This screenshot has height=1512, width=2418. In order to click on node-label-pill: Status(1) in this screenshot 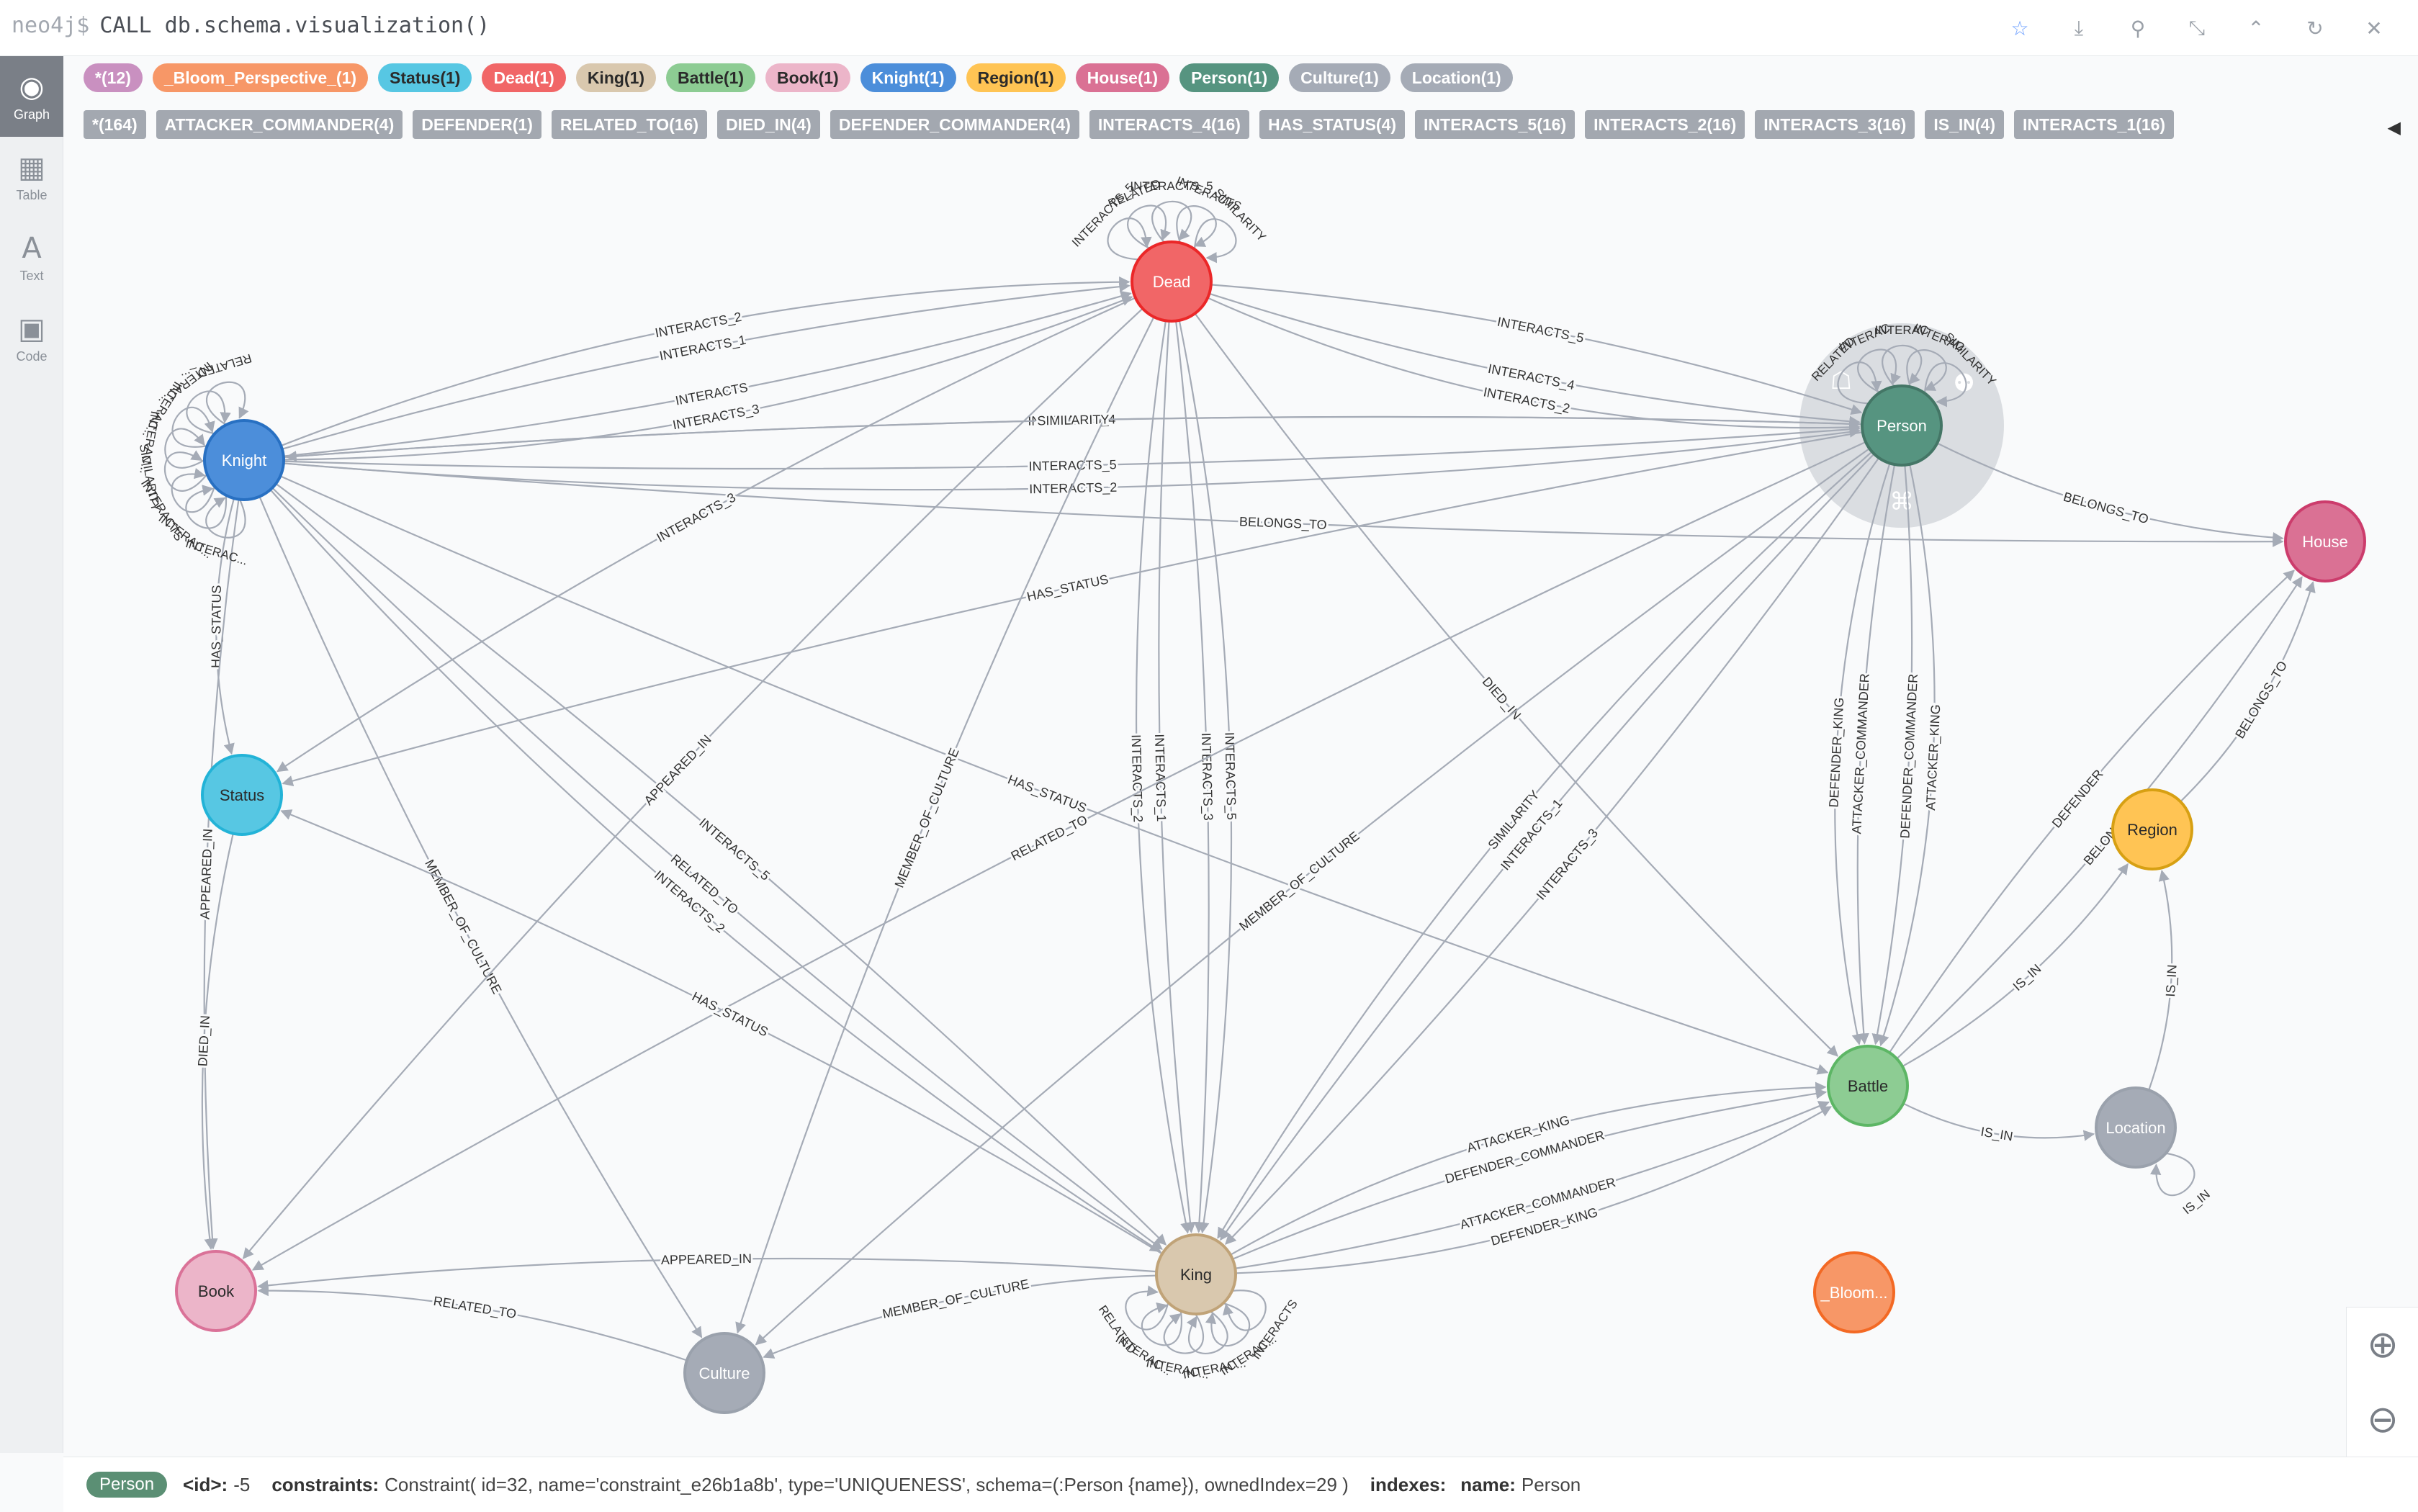, I will do `click(425, 77)`.